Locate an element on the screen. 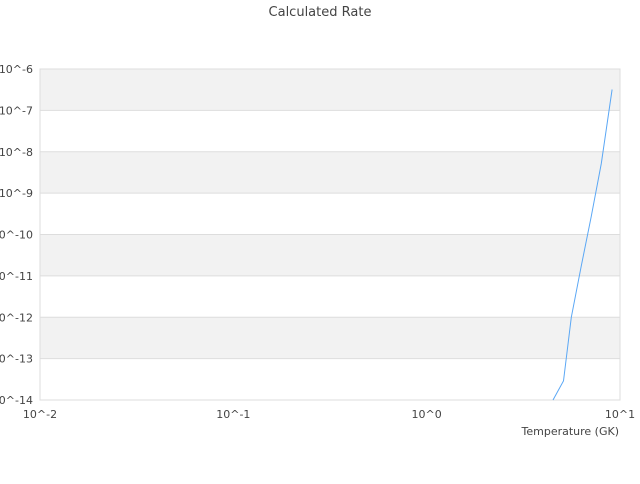 The width and height of the screenshot is (640, 484). y-tick-label: 10^-10 is located at coordinates (16, 235).